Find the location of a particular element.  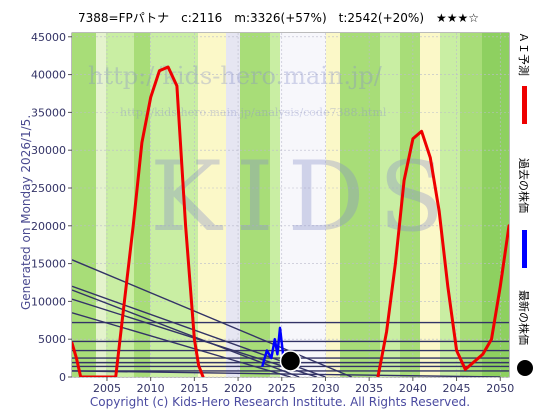

x-tick-label: 2010 is located at coordinates (151, 388).